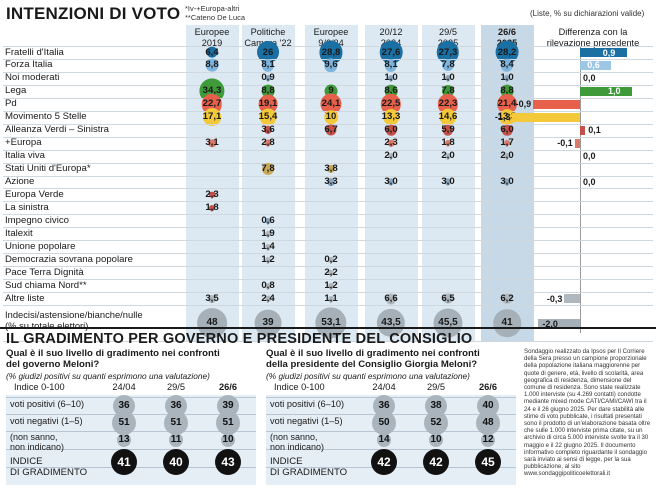  Describe the element at coordinates (384, 462) in the screenshot. I see `gradimento-circle: 42` at that location.